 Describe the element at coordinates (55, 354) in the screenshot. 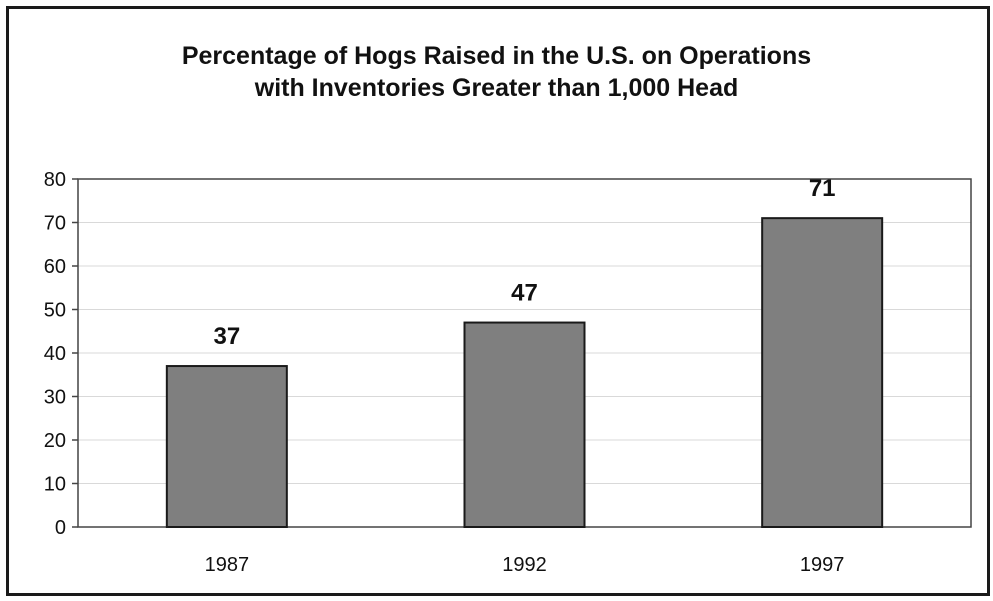

I see `y-tick-label: 40` at that location.